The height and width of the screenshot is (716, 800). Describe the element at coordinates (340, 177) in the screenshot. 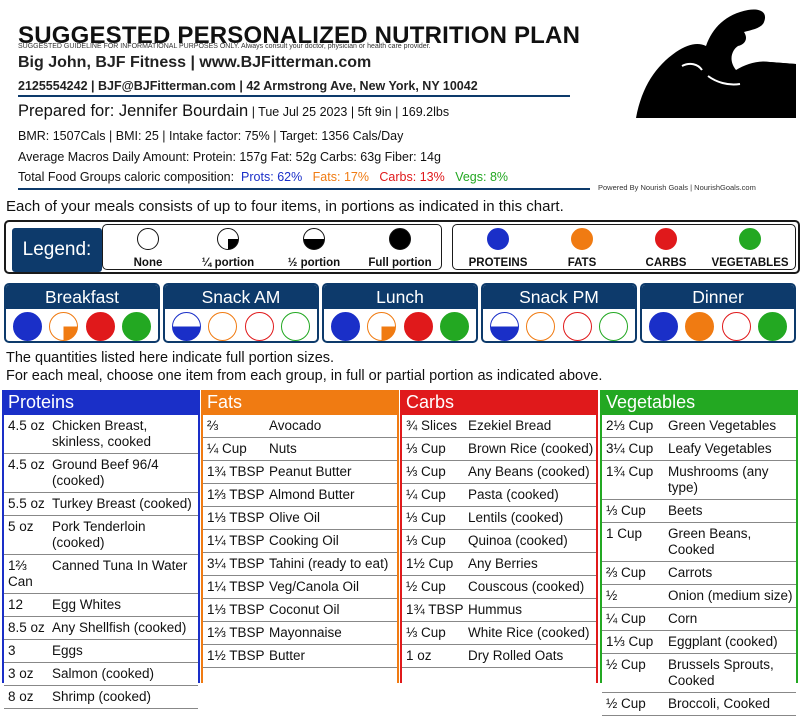

I see `composition-fats: Fats: 17%` at that location.